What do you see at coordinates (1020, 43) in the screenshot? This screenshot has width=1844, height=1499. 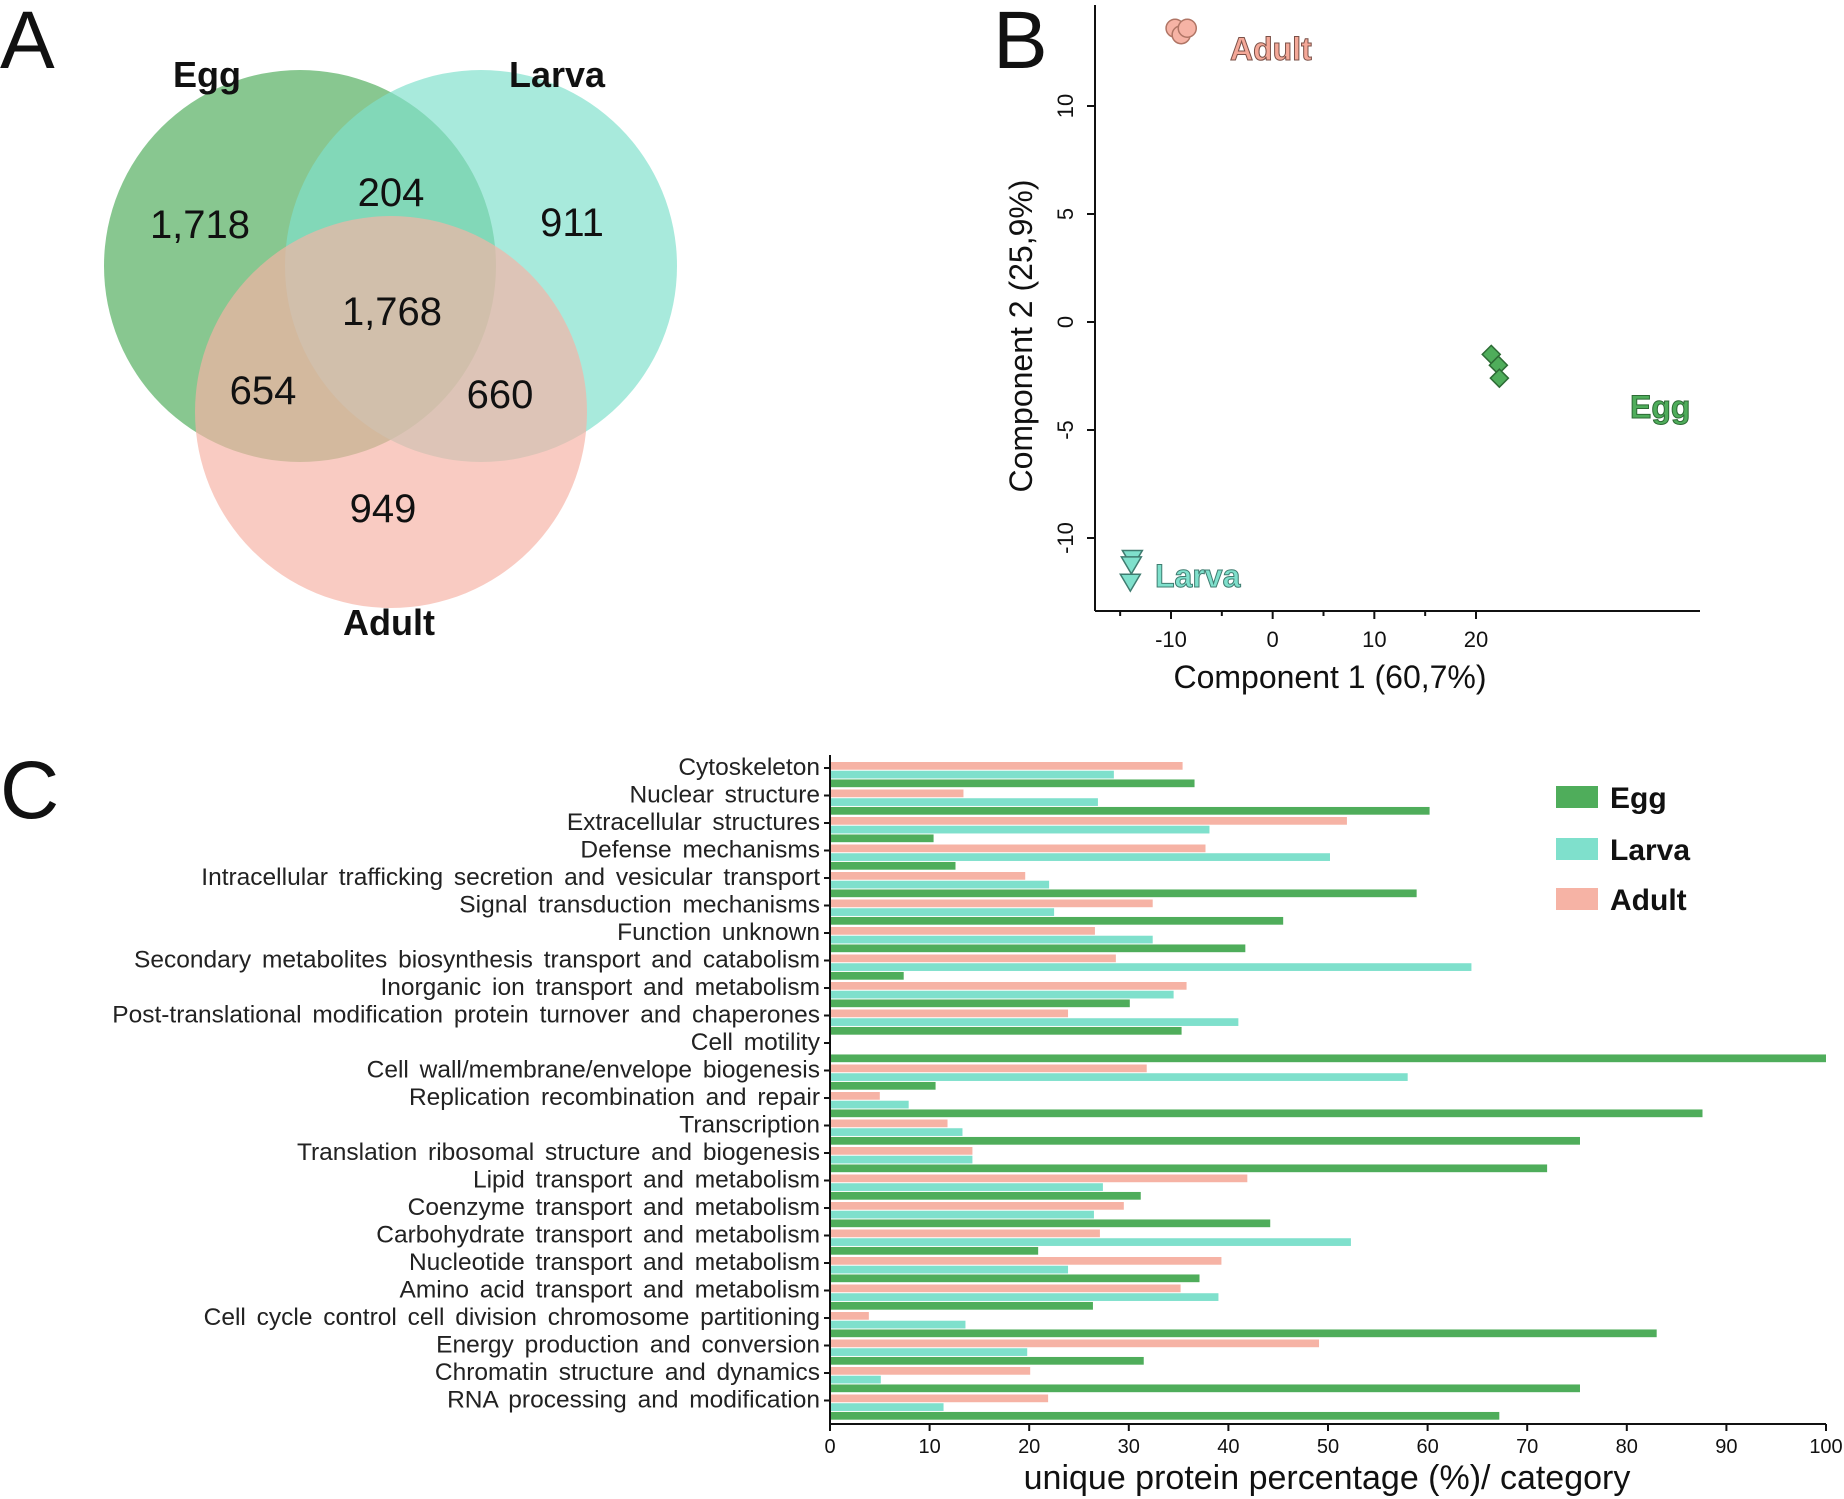 I see `panel-b-label: B` at bounding box center [1020, 43].